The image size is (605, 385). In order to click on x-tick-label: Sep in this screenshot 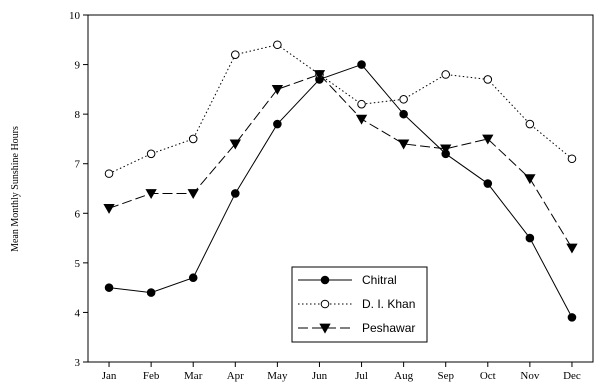, I will do `click(445, 376)`.